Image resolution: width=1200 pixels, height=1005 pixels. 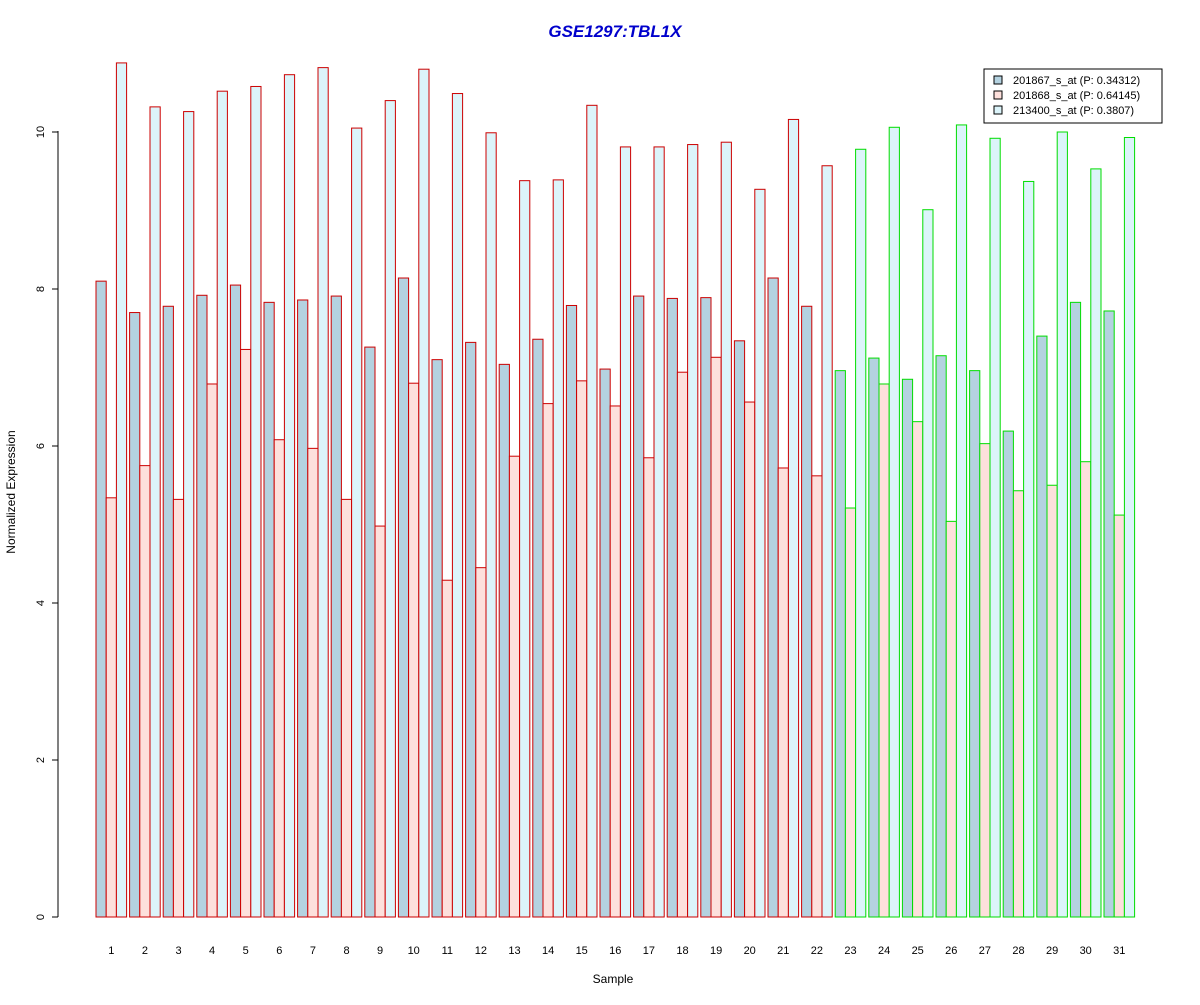 I want to click on x-tick-label: 26, so click(x=951, y=951).